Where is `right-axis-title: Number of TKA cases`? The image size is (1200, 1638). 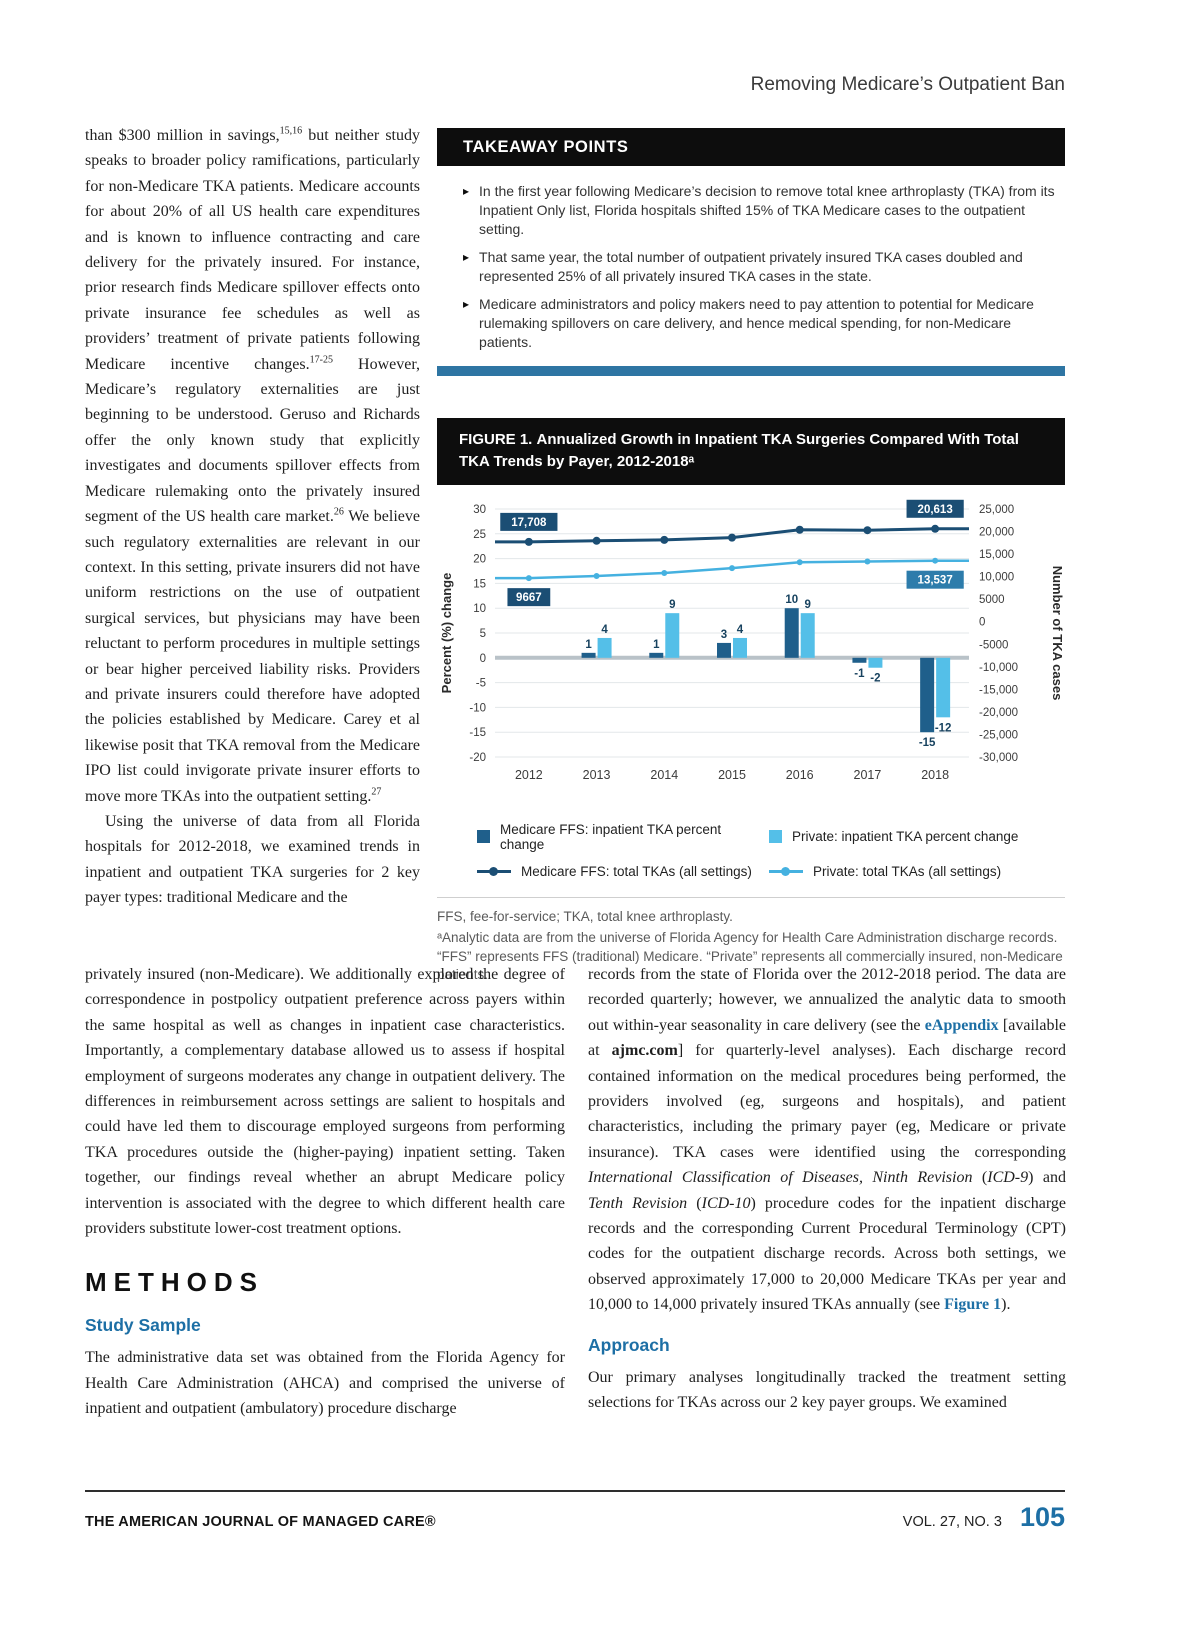 right-axis-title: Number of TKA cases is located at coordinates (1057, 632).